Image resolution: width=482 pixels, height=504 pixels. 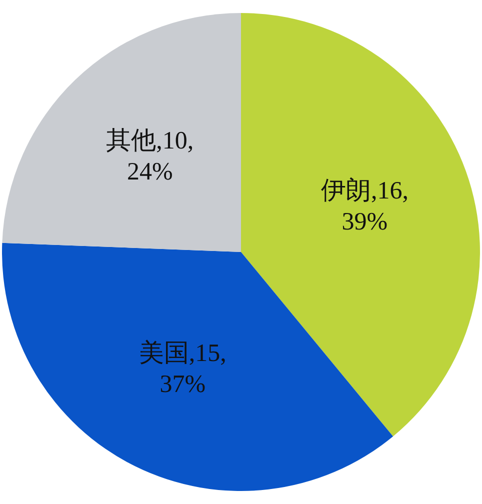 I want to click on slice-label: 美国,15, 37%, so click(x=182, y=368).